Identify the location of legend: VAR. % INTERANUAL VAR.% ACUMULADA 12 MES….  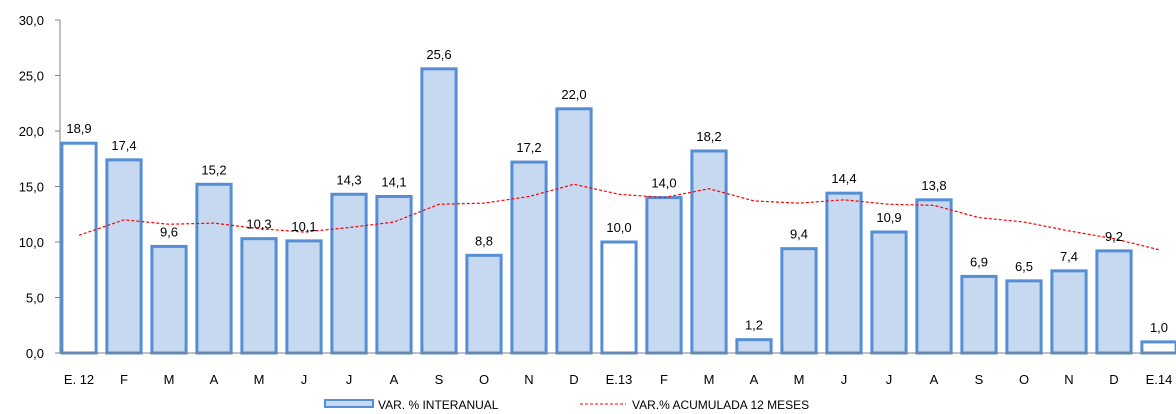
(566, 405).